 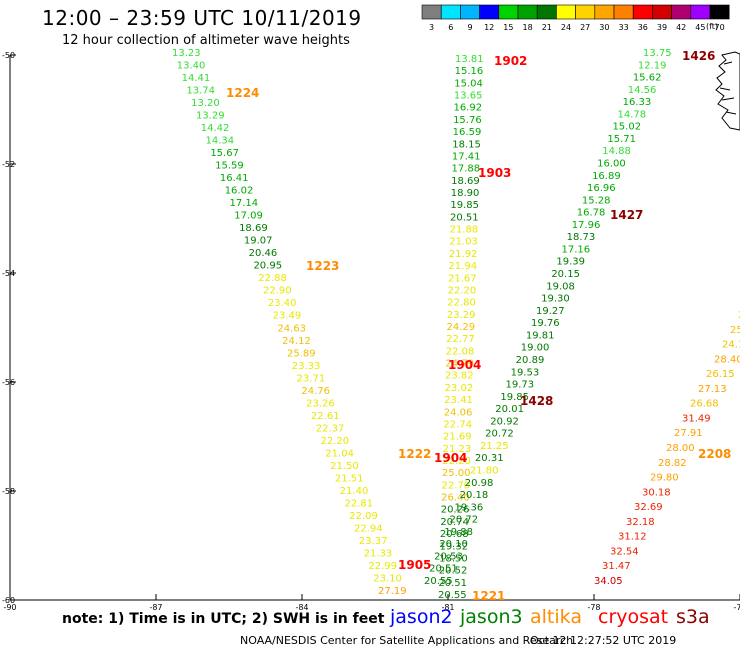 I want to click on wave-height-value: 17.88, so click(x=466, y=169).